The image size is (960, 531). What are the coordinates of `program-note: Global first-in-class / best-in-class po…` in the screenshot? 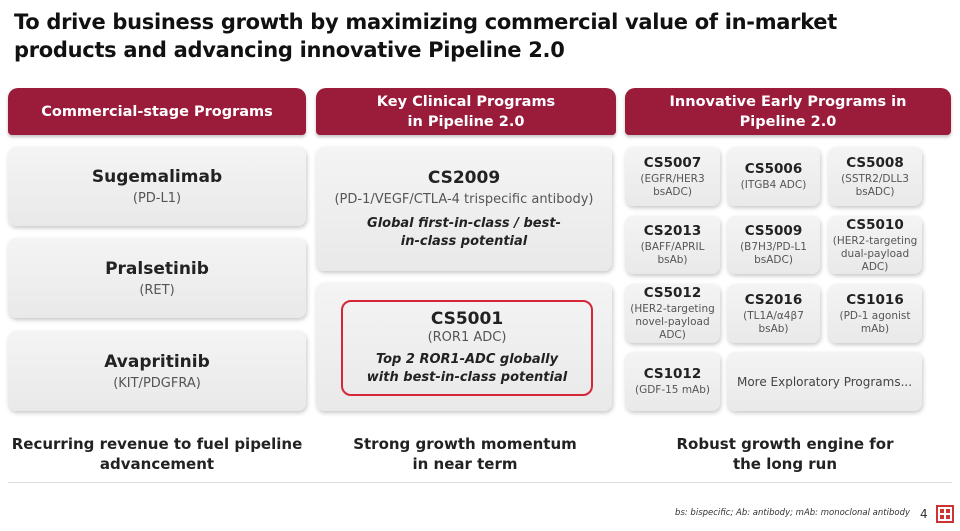 It's located at (464, 232).